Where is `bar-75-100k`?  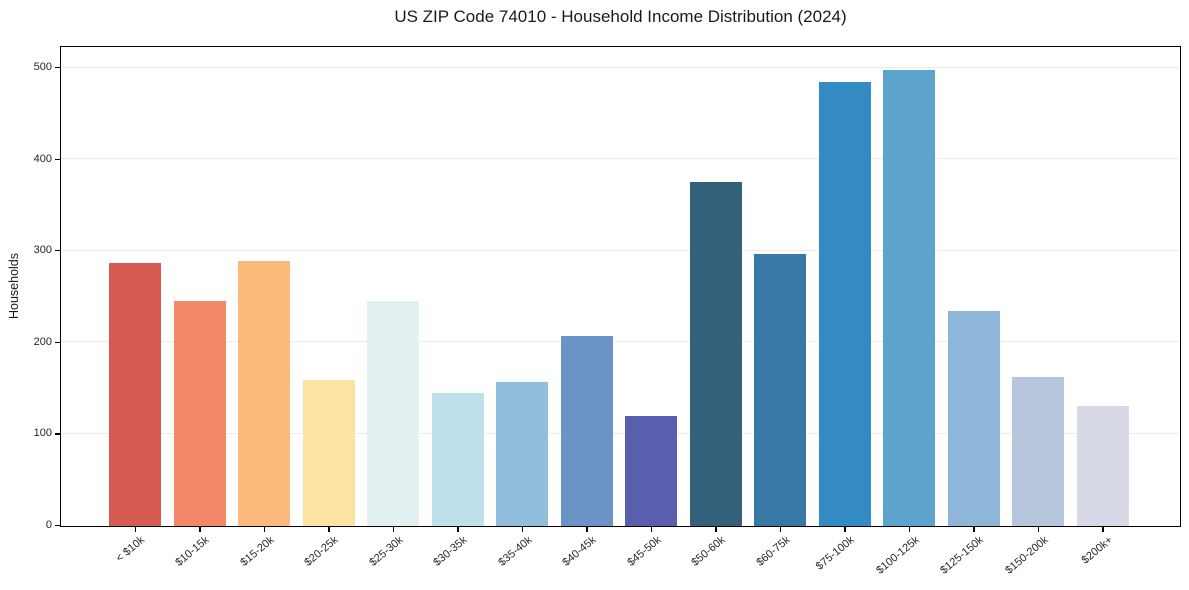
bar-75-100k is located at coordinates (844, 303).